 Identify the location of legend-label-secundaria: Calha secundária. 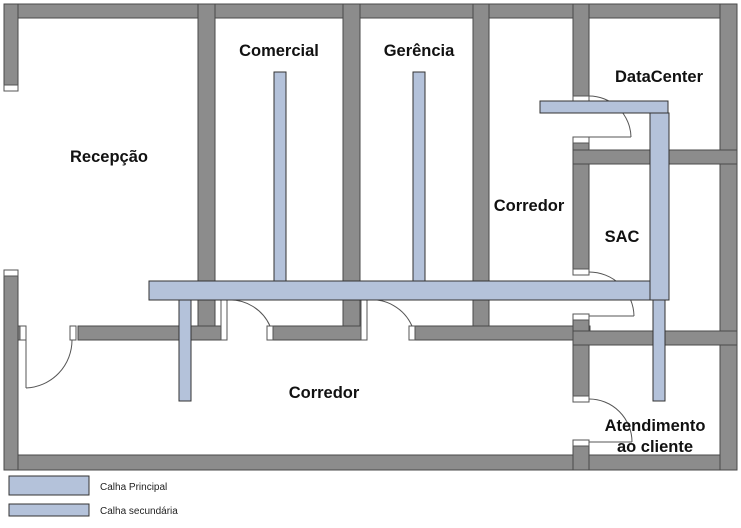
(139, 511).